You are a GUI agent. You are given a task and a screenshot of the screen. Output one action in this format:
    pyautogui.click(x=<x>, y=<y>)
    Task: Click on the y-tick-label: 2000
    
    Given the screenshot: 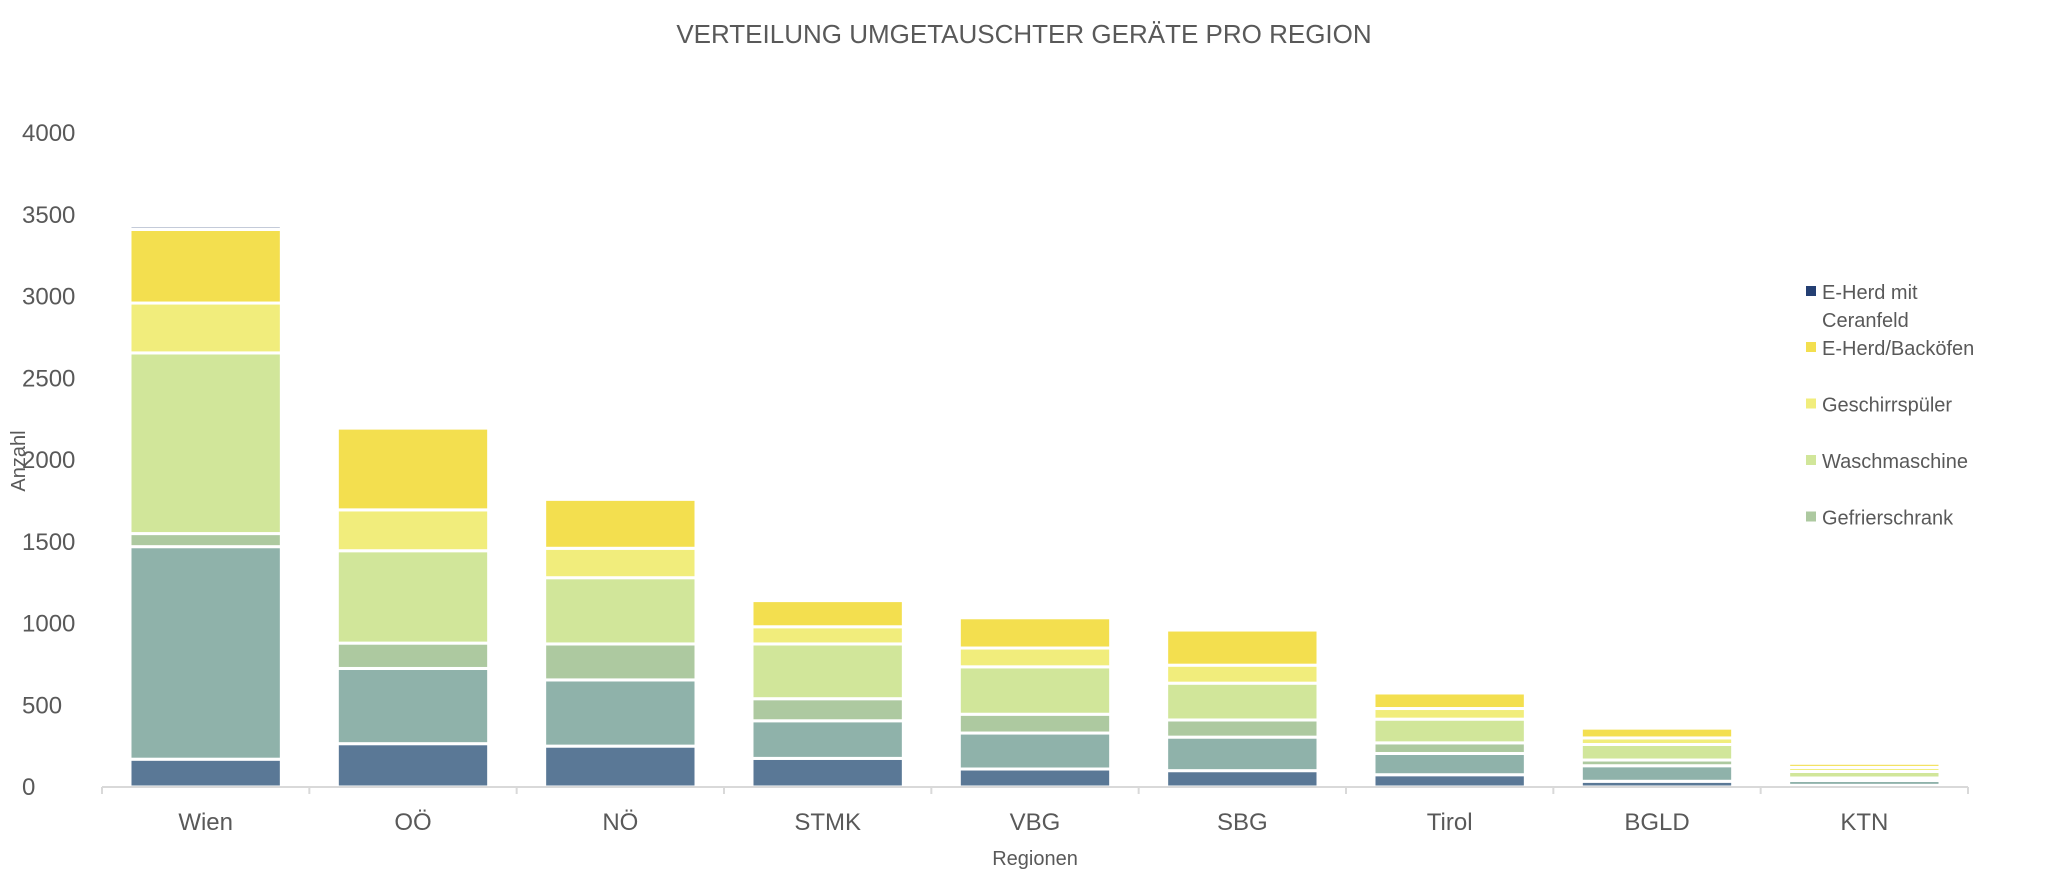 What is the action you would take?
    pyautogui.click(x=48, y=460)
    